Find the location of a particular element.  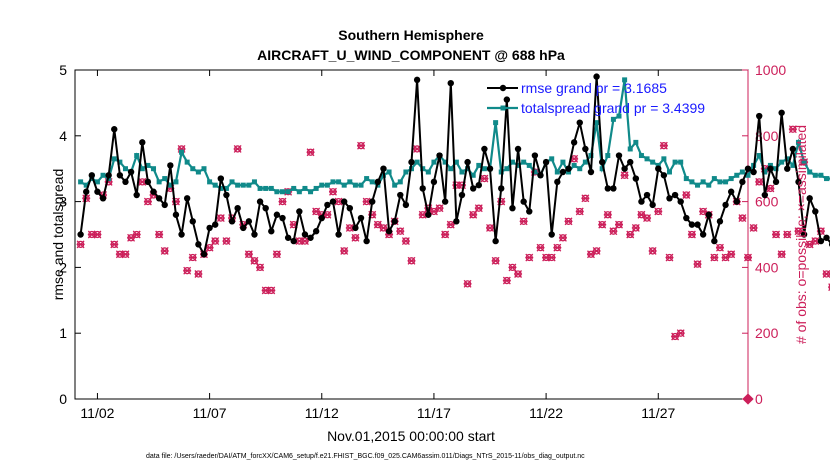

y-axis-label: rmse and totalspread is located at coordinates (58, 235).